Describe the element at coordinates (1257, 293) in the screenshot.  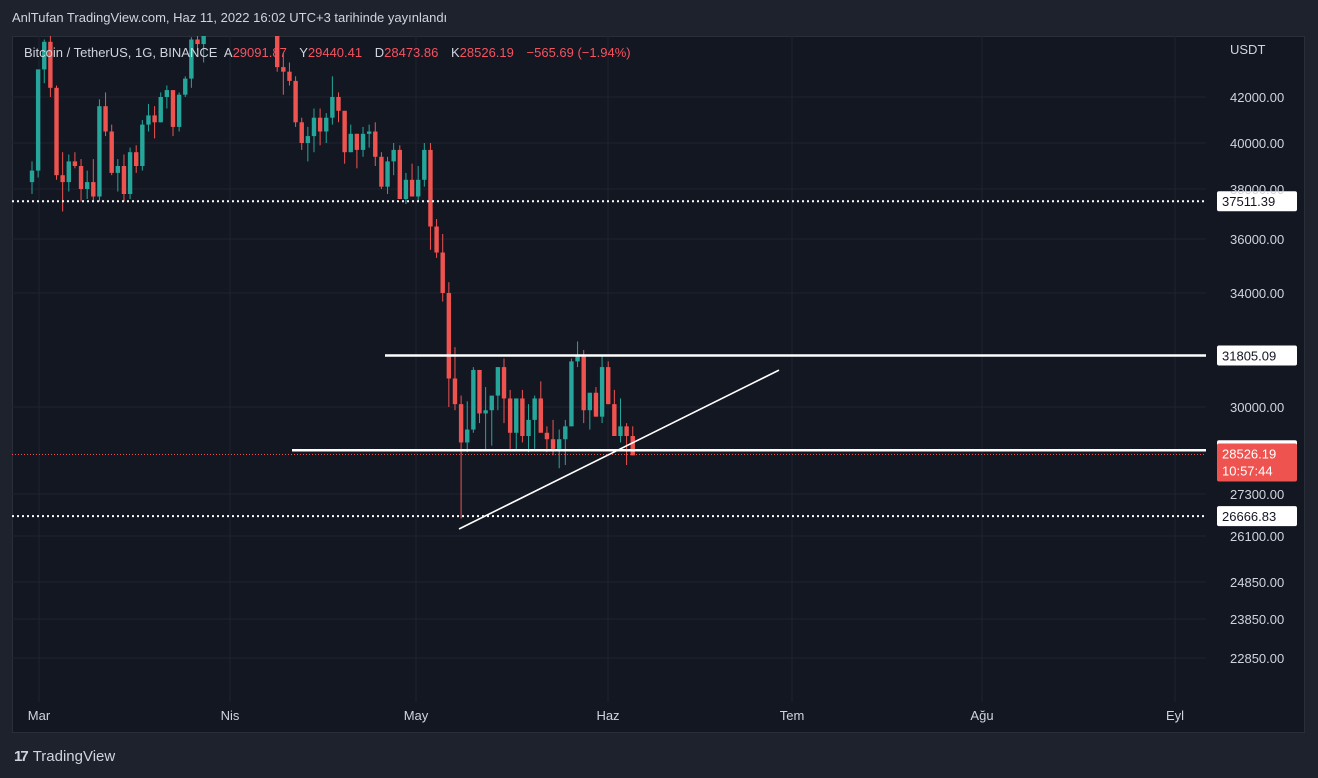
I see `price-tick-label: 34000.00` at that location.